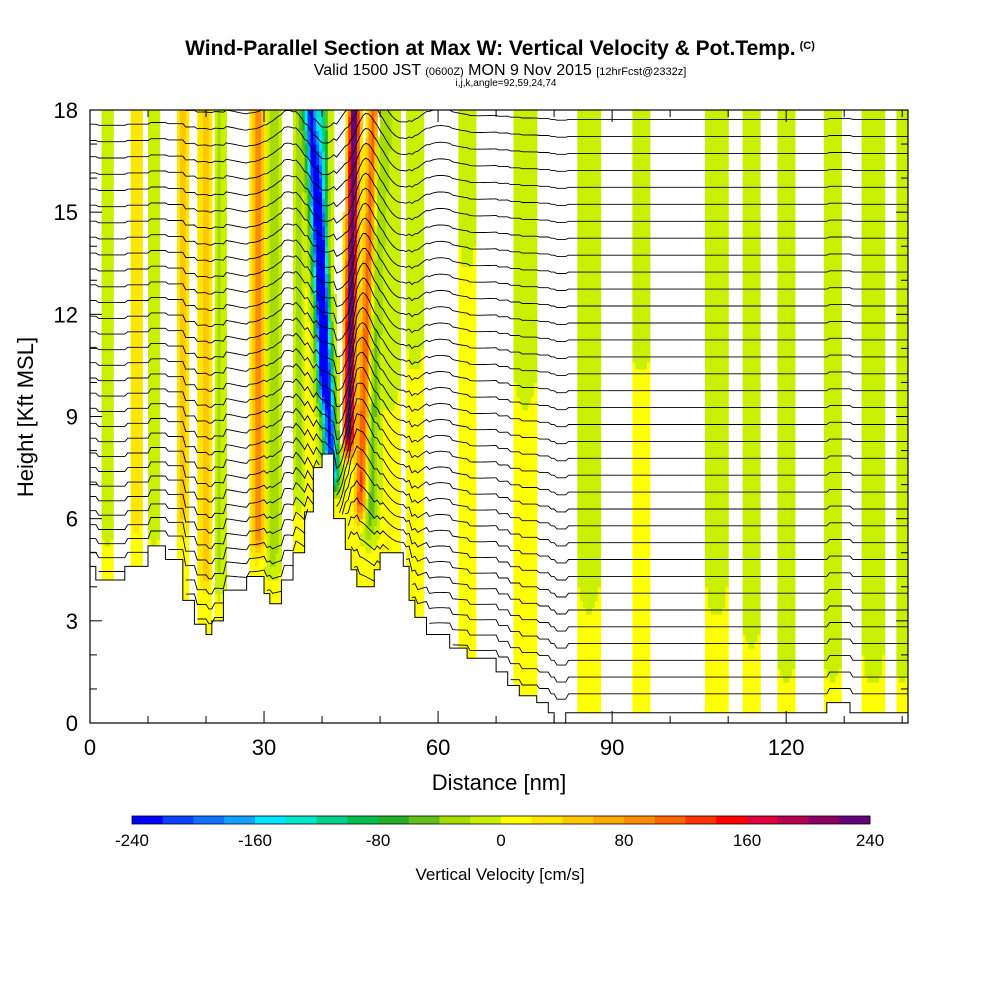 The width and height of the screenshot is (1000, 1000). Describe the element at coordinates (501, 820) in the screenshot. I see `colorbar-frame` at that location.